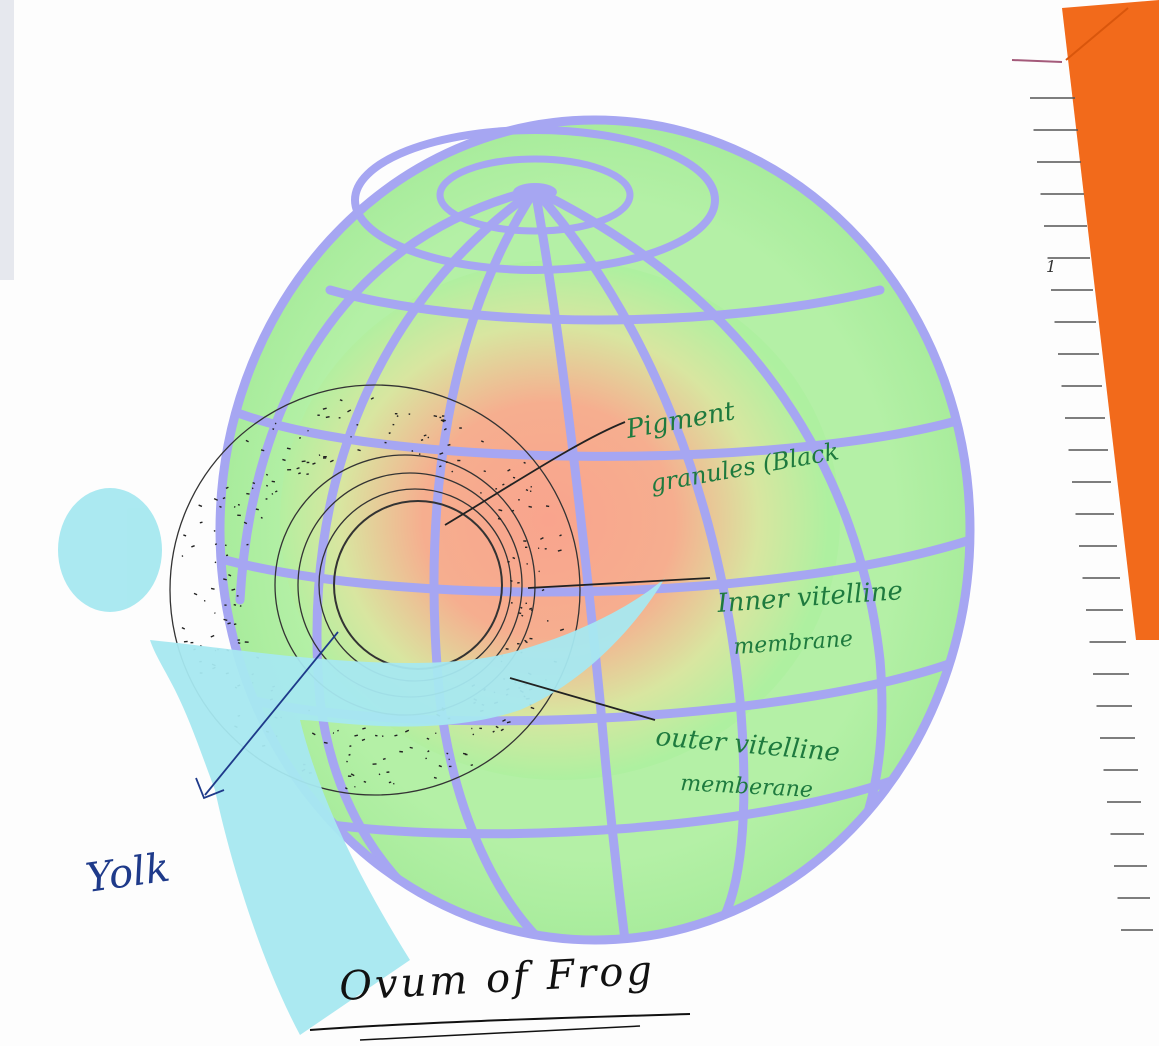 Image resolution: width=1159 pixels, height=1046 pixels. I want to click on yolk-arrow-head, so click(210, 788).